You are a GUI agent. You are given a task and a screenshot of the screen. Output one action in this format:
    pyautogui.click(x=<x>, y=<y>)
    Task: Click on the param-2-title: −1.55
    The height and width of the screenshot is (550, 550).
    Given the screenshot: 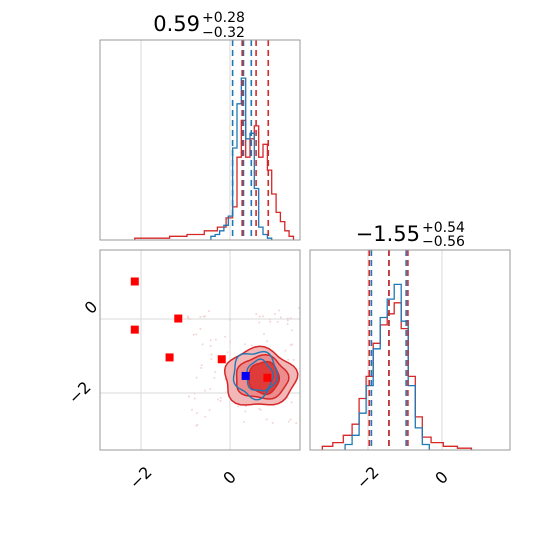 What is the action you would take?
    pyautogui.click(x=388, y=234)
    